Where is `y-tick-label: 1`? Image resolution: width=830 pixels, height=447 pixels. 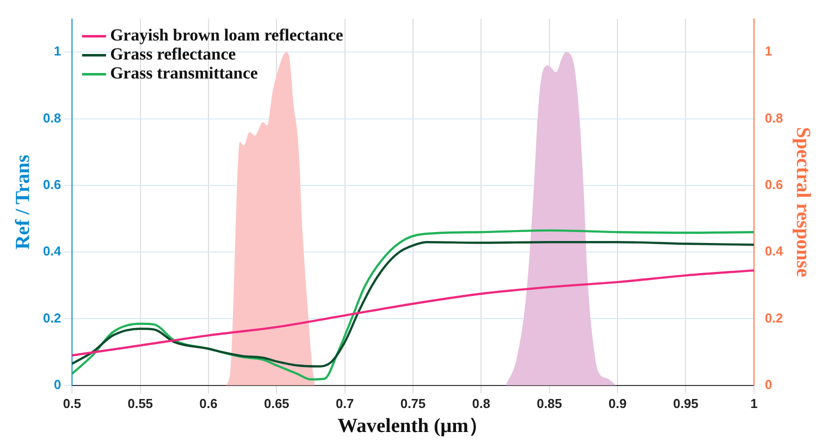
y-tick-label: 1 is located at coordinates (58, 51).